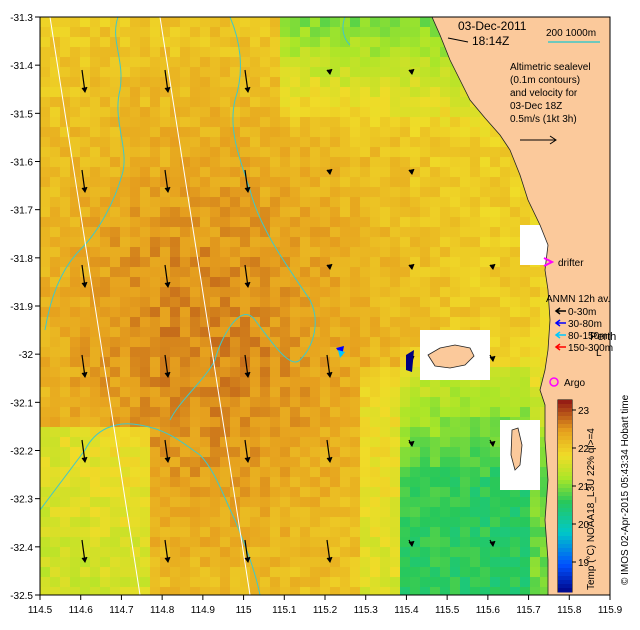  Describe the element at coordinates (26, 355) in the screenshot. I see `y-tick-label: -32` at that location.